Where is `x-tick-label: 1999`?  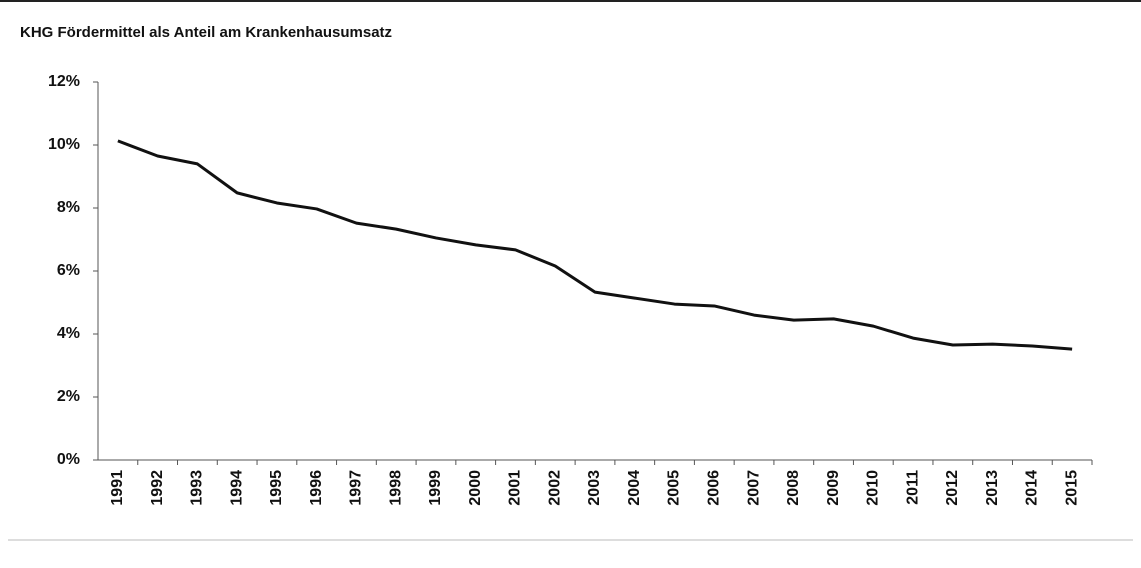 x-tick-label: 1999 is located at coordinates (435, 488).